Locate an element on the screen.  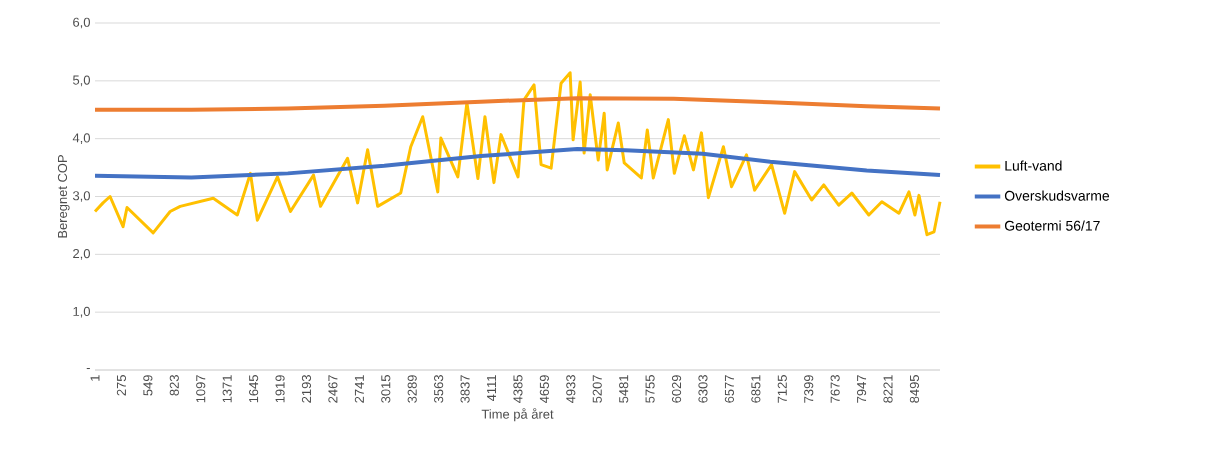
x-tick-label: 3015 is located at coordinates (386, 389).